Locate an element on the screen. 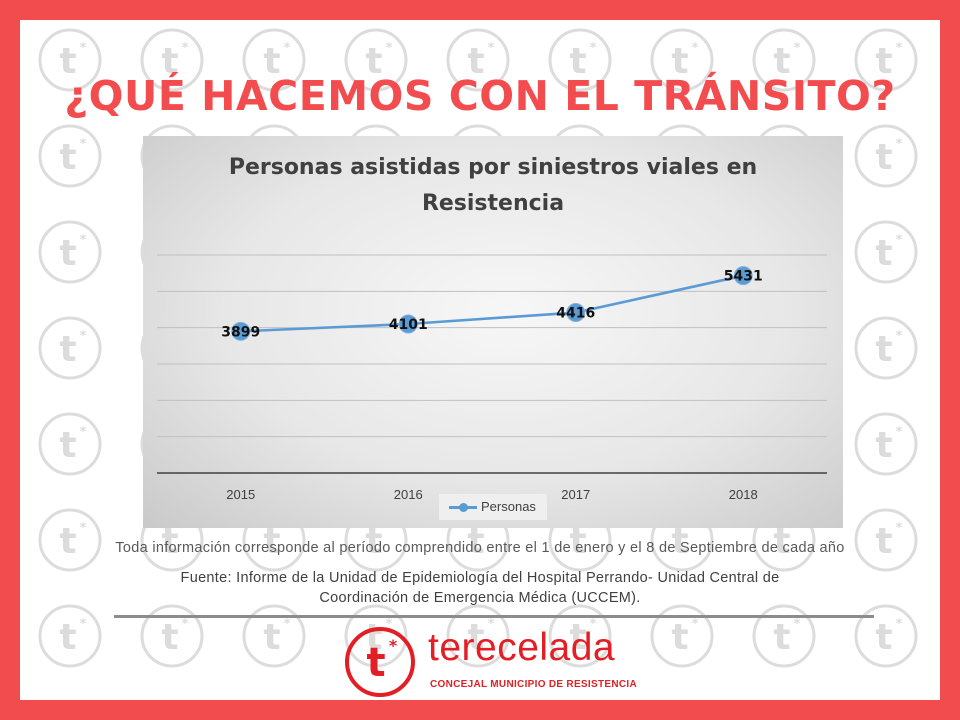  data-label: 4101 is located at coordinates (408, 325).